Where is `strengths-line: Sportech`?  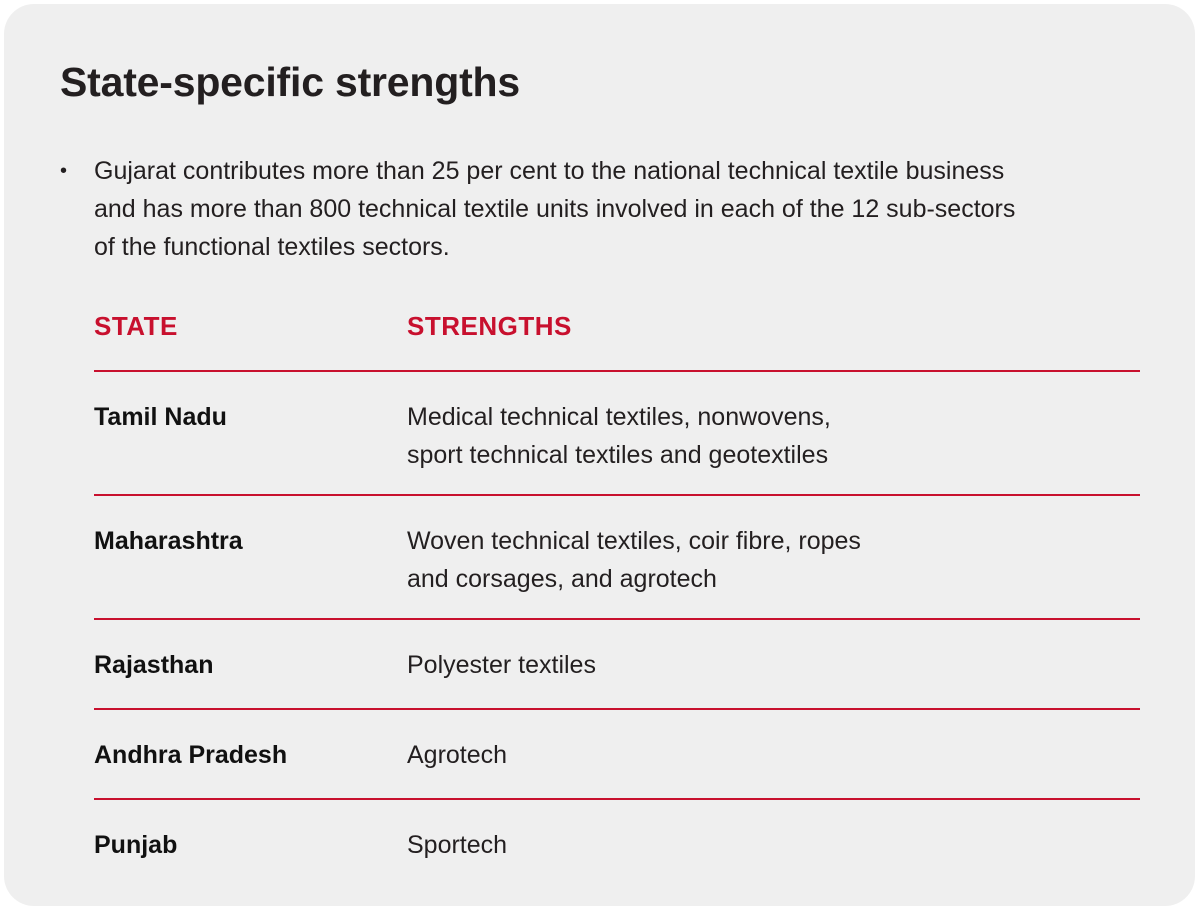 strengths-line: Sportech is located at coordinates (457, 845).